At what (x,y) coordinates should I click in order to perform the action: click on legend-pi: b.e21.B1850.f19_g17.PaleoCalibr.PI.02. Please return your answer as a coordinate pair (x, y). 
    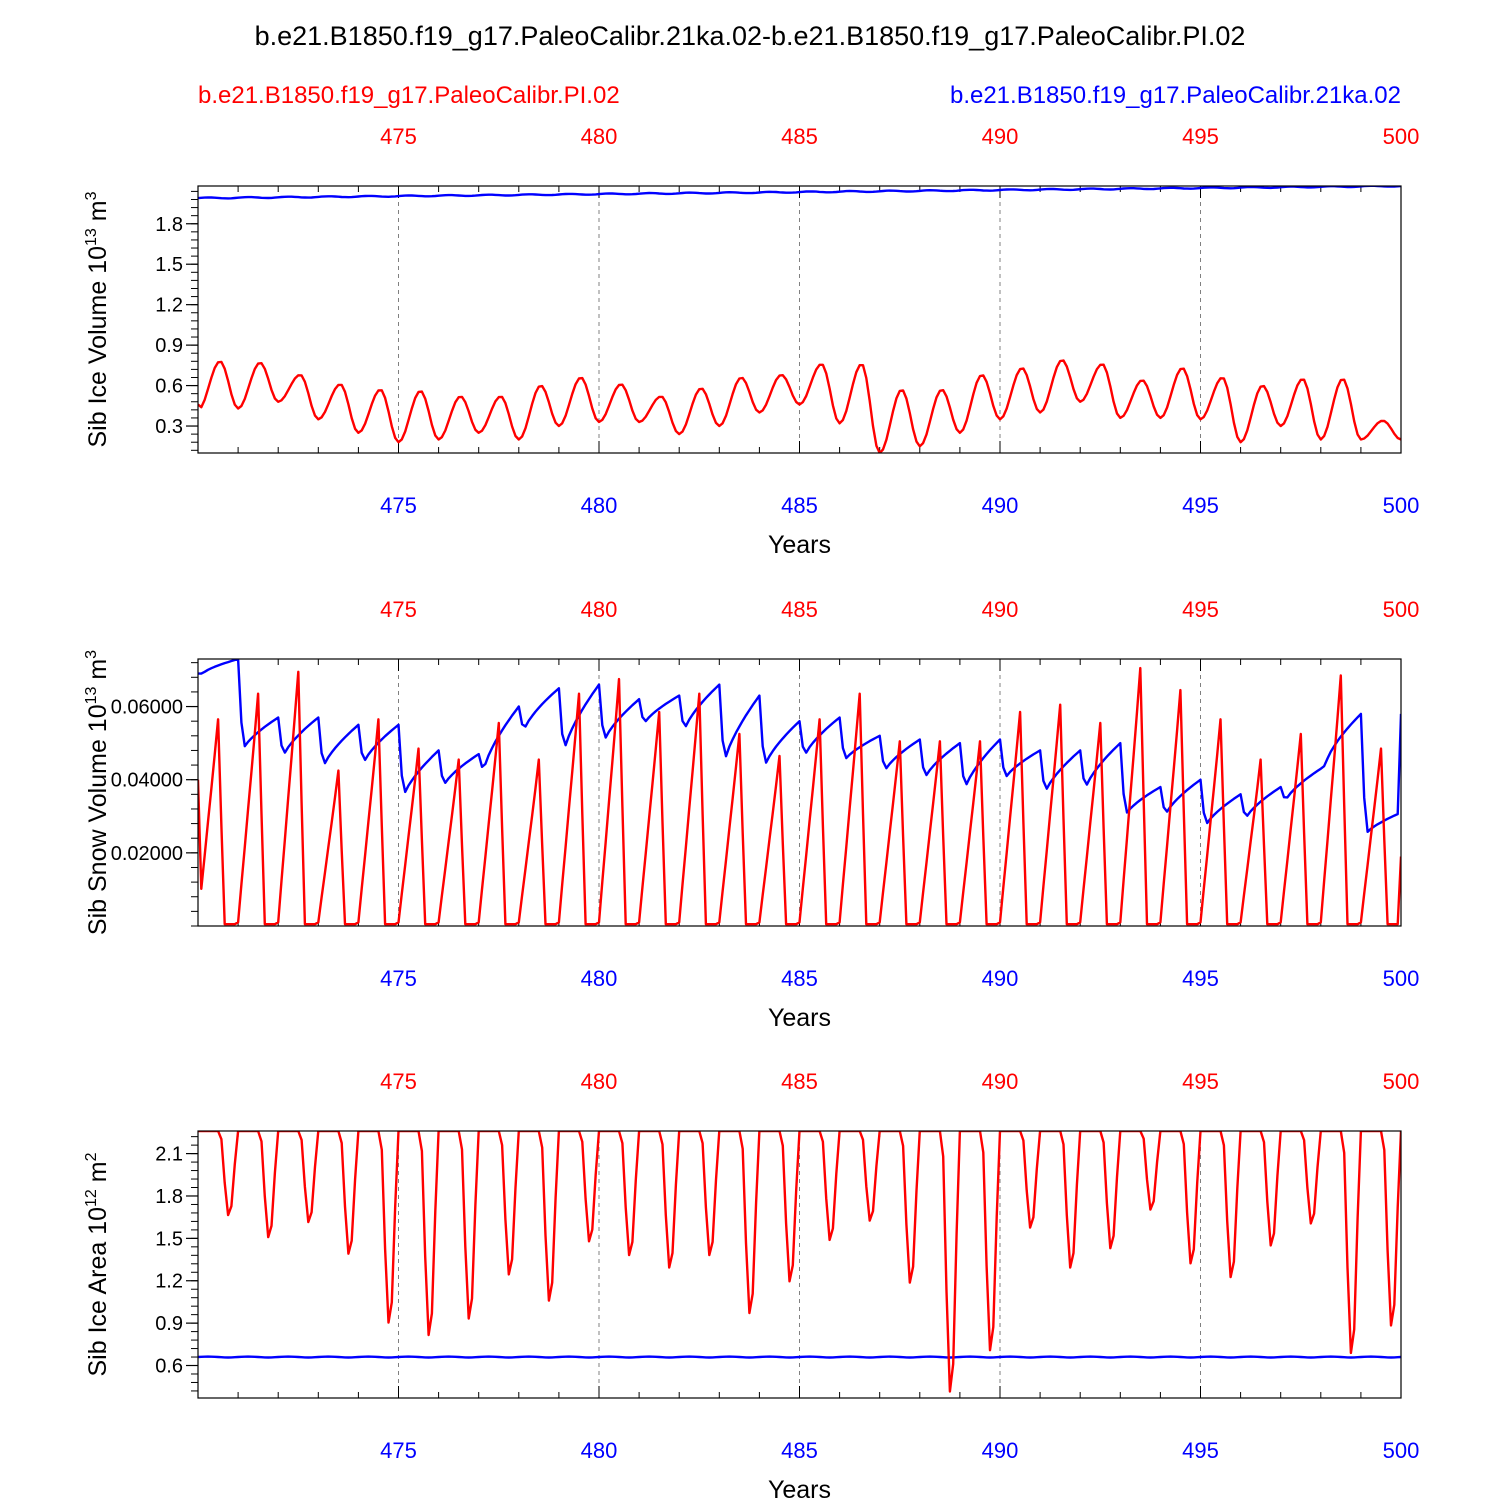
    Looking at the image, I should click on (409, 95).